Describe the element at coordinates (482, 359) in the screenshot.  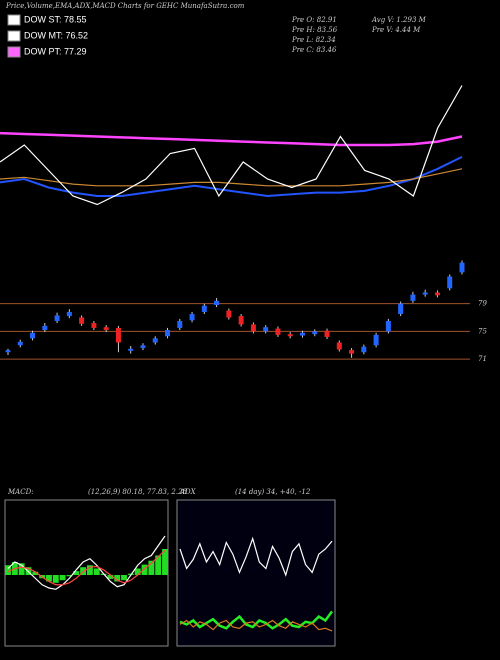
I see `y-tick-label: 71` at that location.